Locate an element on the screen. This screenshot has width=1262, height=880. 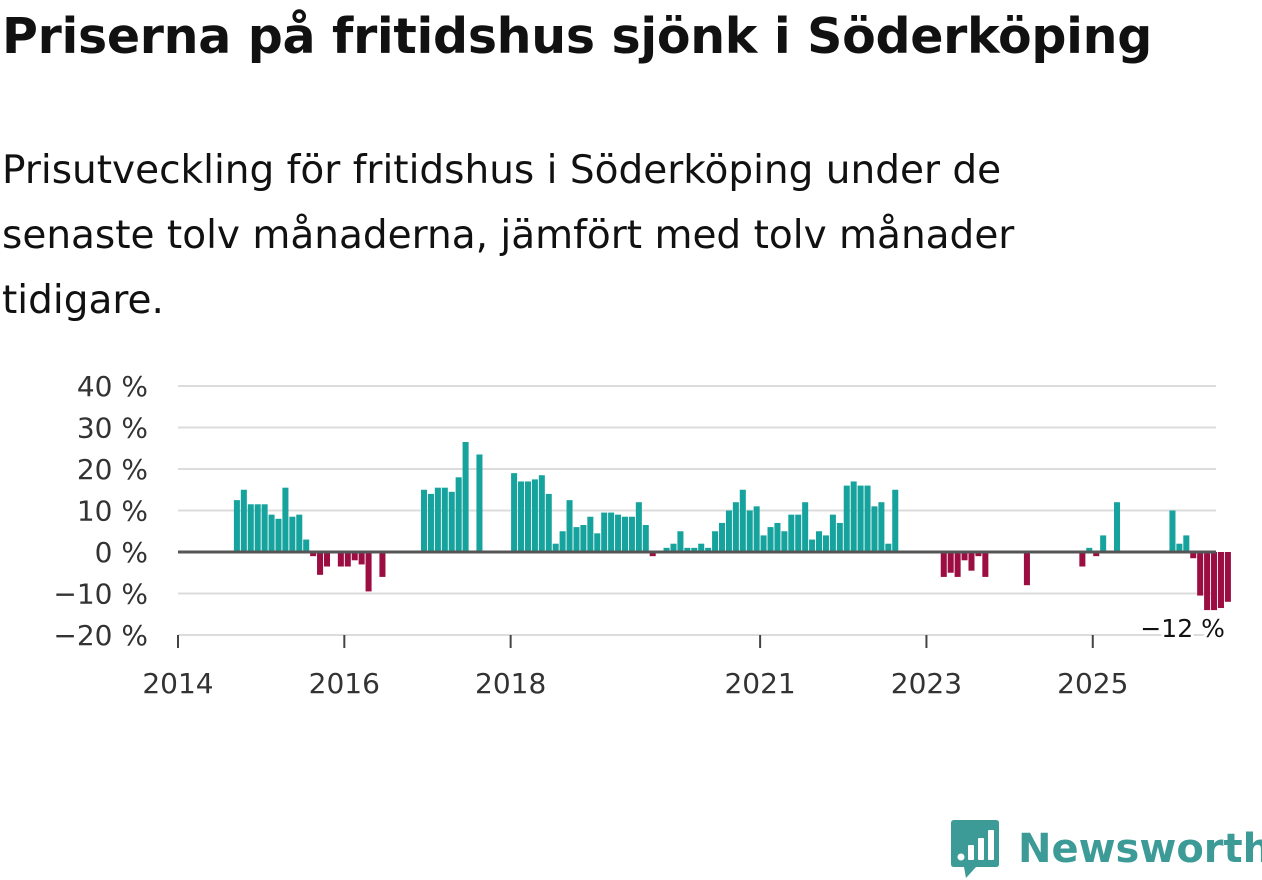
y-tick-label-2: 0 % is located at coordinates (121, 552).